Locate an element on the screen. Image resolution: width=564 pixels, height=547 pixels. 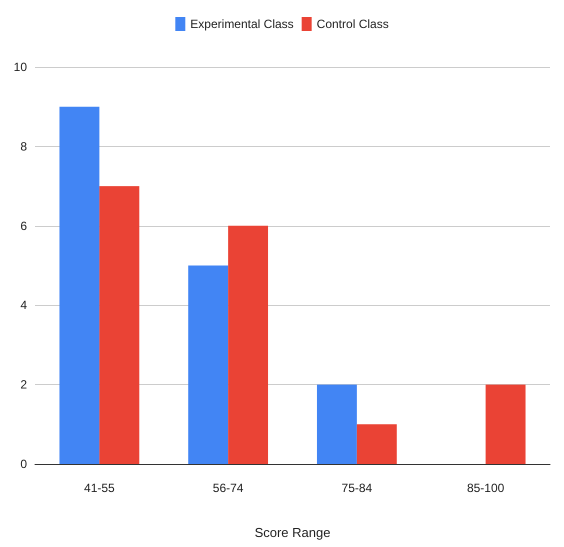
x-tick-label: 41-55 is located at coordinates (100, 488).